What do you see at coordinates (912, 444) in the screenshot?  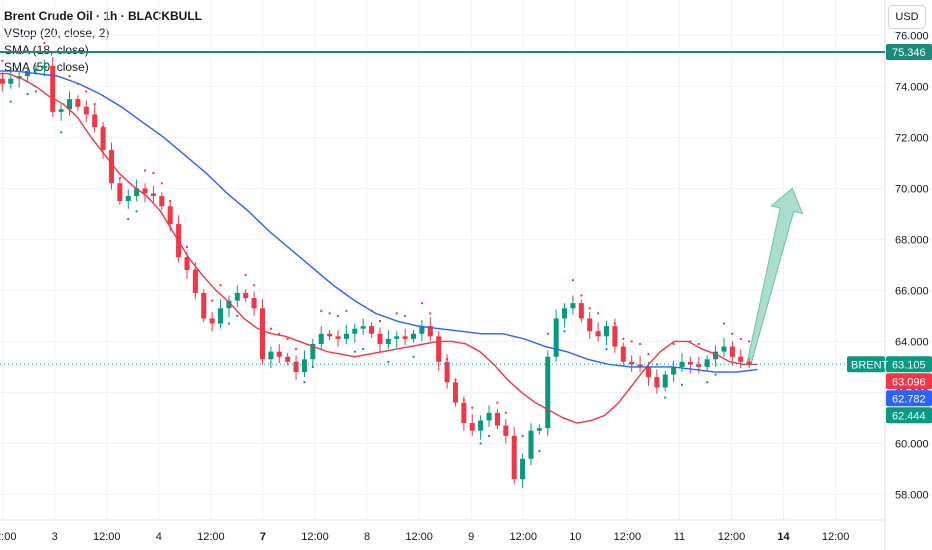 I see `price-tick: 60.000` at bounding box center [912, 444].